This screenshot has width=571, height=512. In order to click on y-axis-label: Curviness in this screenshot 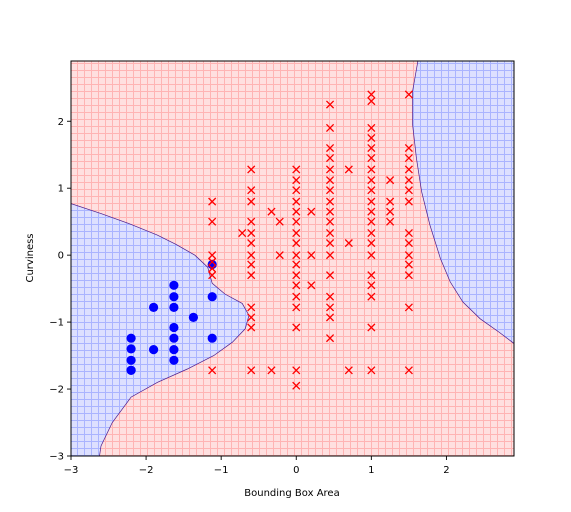, I will do `click(30, 257)`.